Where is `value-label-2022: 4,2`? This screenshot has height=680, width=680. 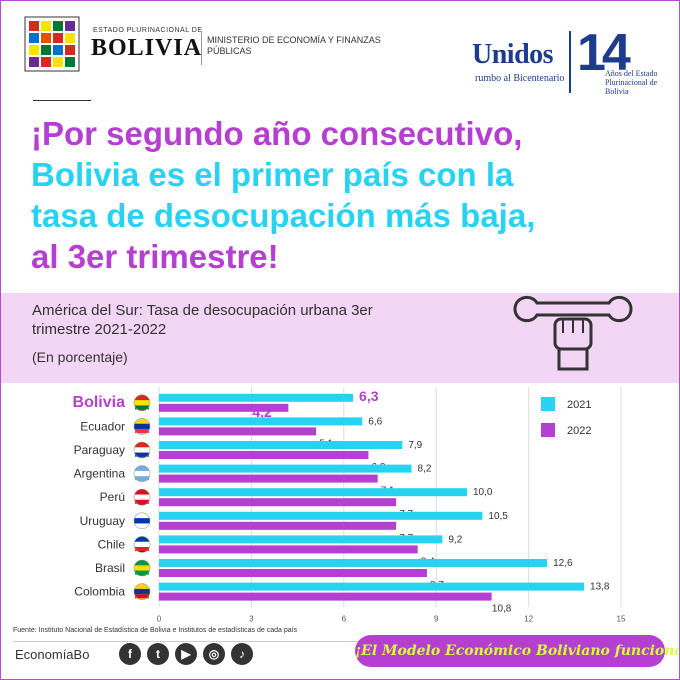 value-label-2022: 4,2 is located at coordinates (262, 412).